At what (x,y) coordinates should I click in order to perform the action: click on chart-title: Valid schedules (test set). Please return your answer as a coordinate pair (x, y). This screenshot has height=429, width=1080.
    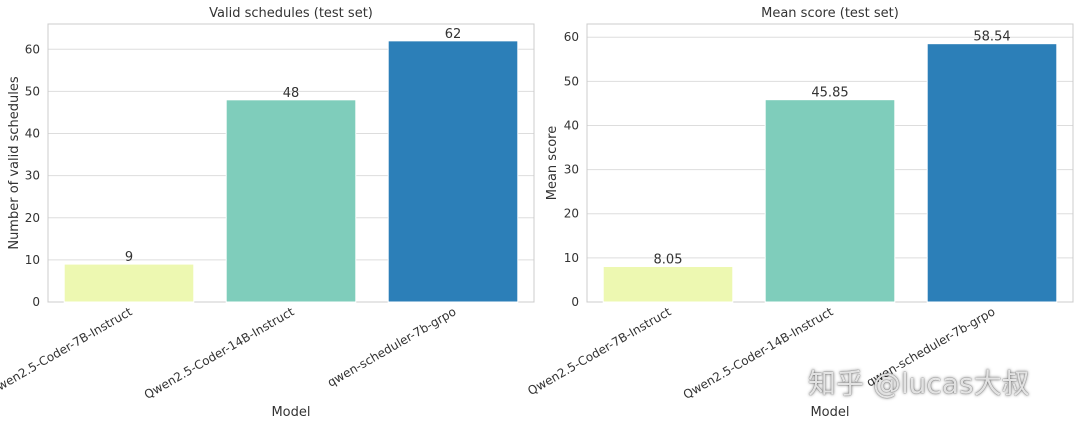
    Looking at the image, I should click on (291, 13).